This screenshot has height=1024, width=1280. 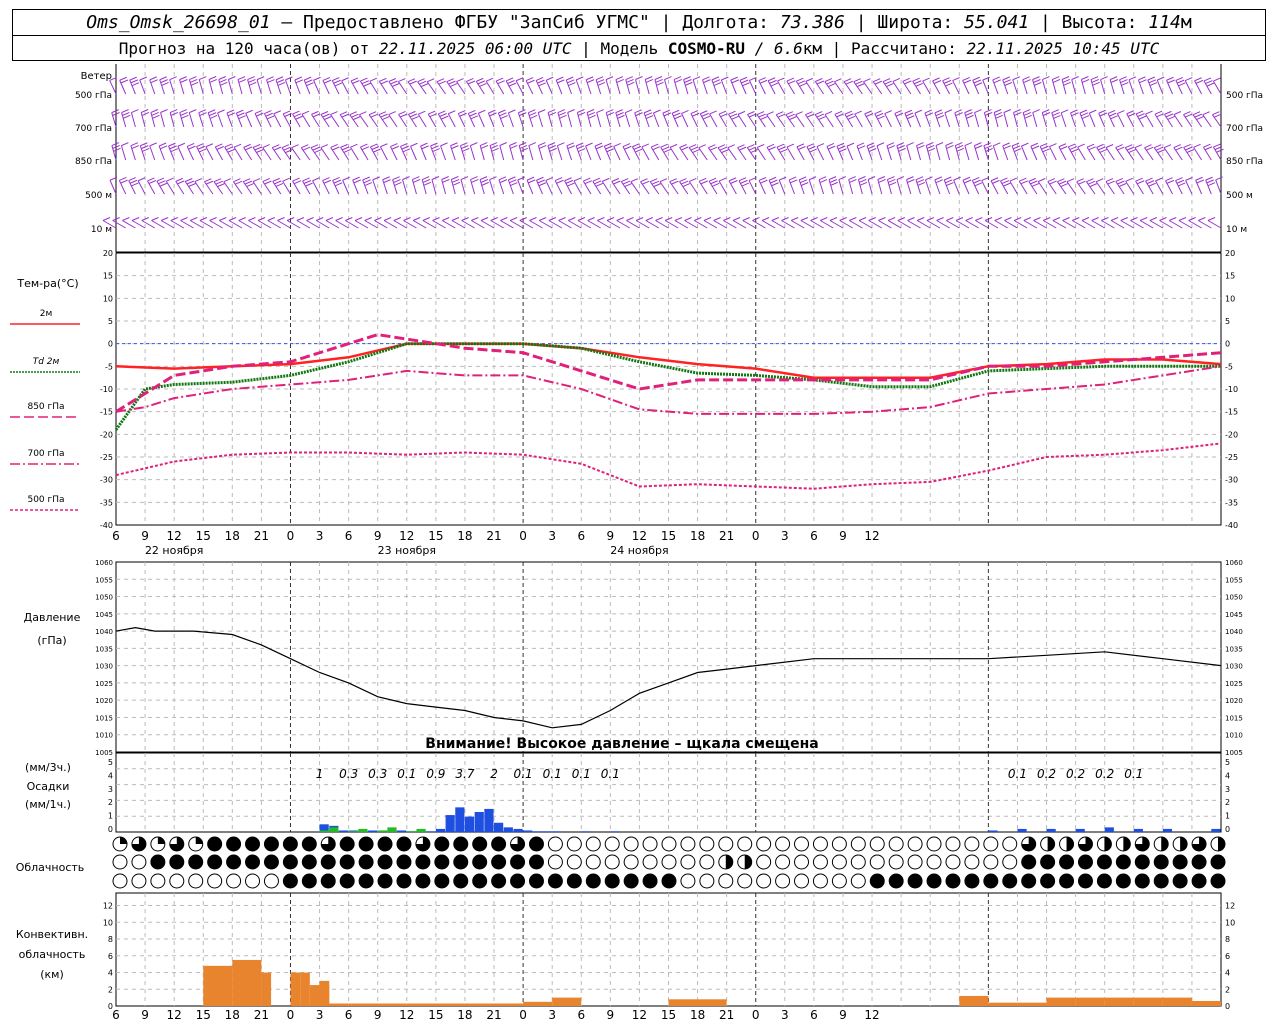 What do you see at coordinates (1234, 615) in the screenshot?
I see `pressure-ytick-right: 1045` at bounding box center [1234, 615].